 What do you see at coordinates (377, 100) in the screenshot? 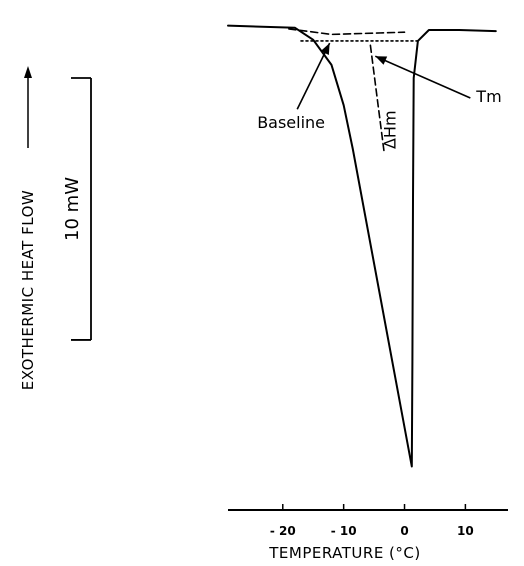
I see `curve-3-dashed` at bounding box center [377, 100].